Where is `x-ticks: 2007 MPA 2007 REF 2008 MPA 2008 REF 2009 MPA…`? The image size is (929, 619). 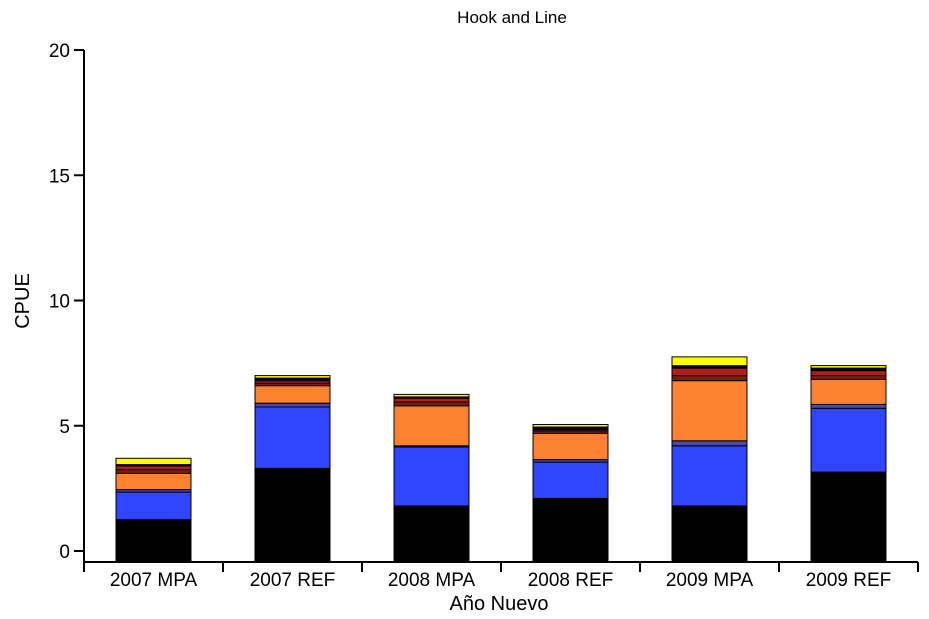 x-ticks: 2007 MPA 2007 REF 2008 MPA 2008 REF 2009 MPA… is located at coordinates (501, 576).